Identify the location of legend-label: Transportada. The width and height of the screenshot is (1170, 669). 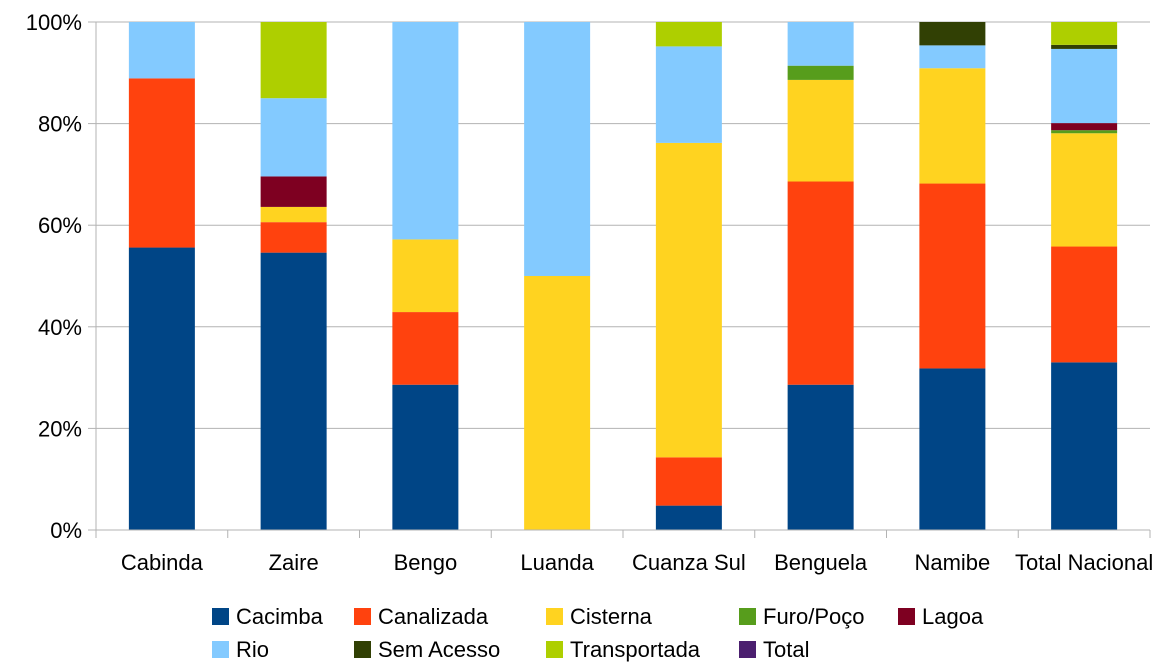
(635, 649).